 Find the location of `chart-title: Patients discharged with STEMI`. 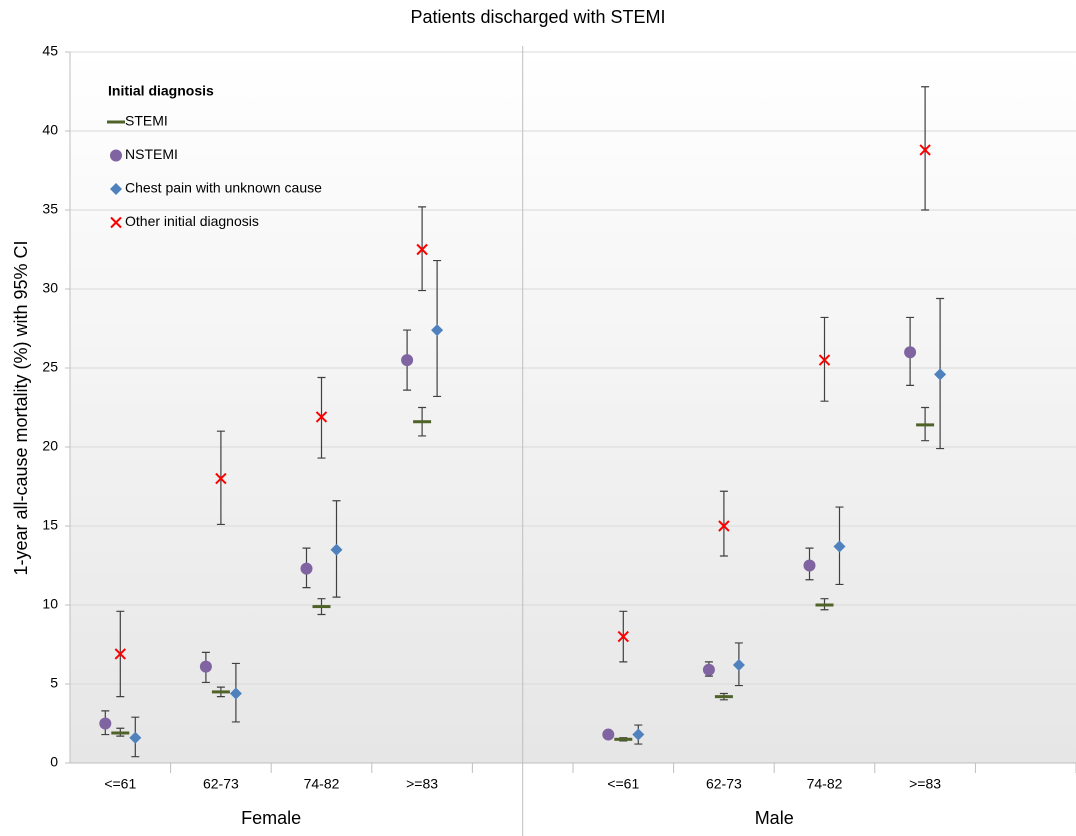

chart-title: Patients discharged with STEMI is located at coordinates (537, 17).